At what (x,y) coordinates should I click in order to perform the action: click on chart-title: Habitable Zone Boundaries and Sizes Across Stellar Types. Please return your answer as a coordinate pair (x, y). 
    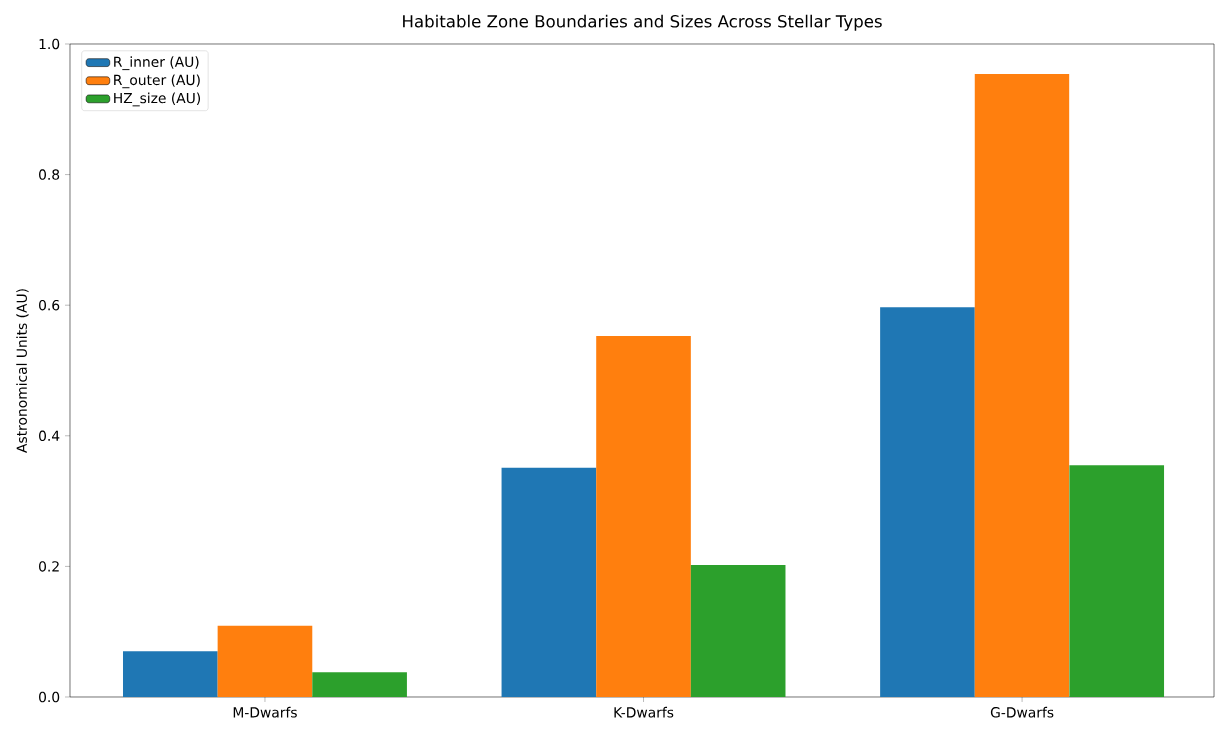
    Looking at the image, I should click on (642, 22).